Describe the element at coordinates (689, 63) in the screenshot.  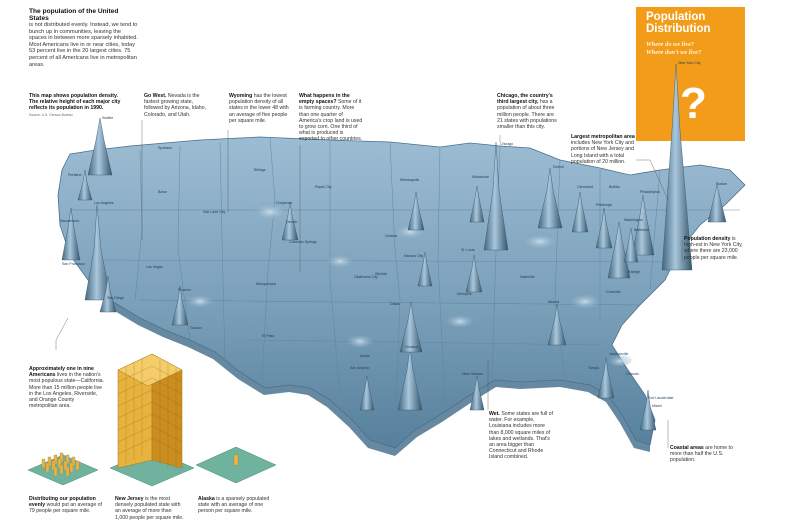
I see `city-label-newyork: New York City` at that location.